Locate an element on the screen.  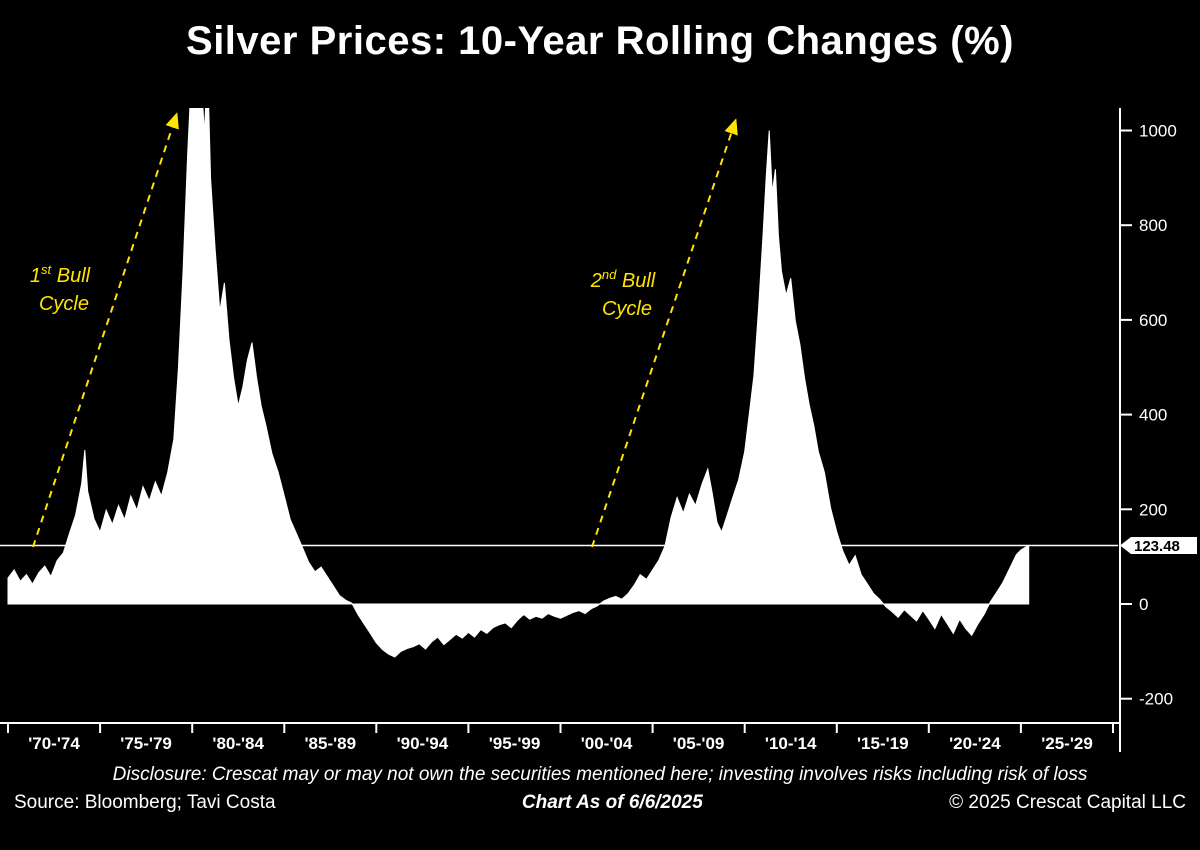
x-tick-label: '10-'14 is located at coordinates (791, 743).